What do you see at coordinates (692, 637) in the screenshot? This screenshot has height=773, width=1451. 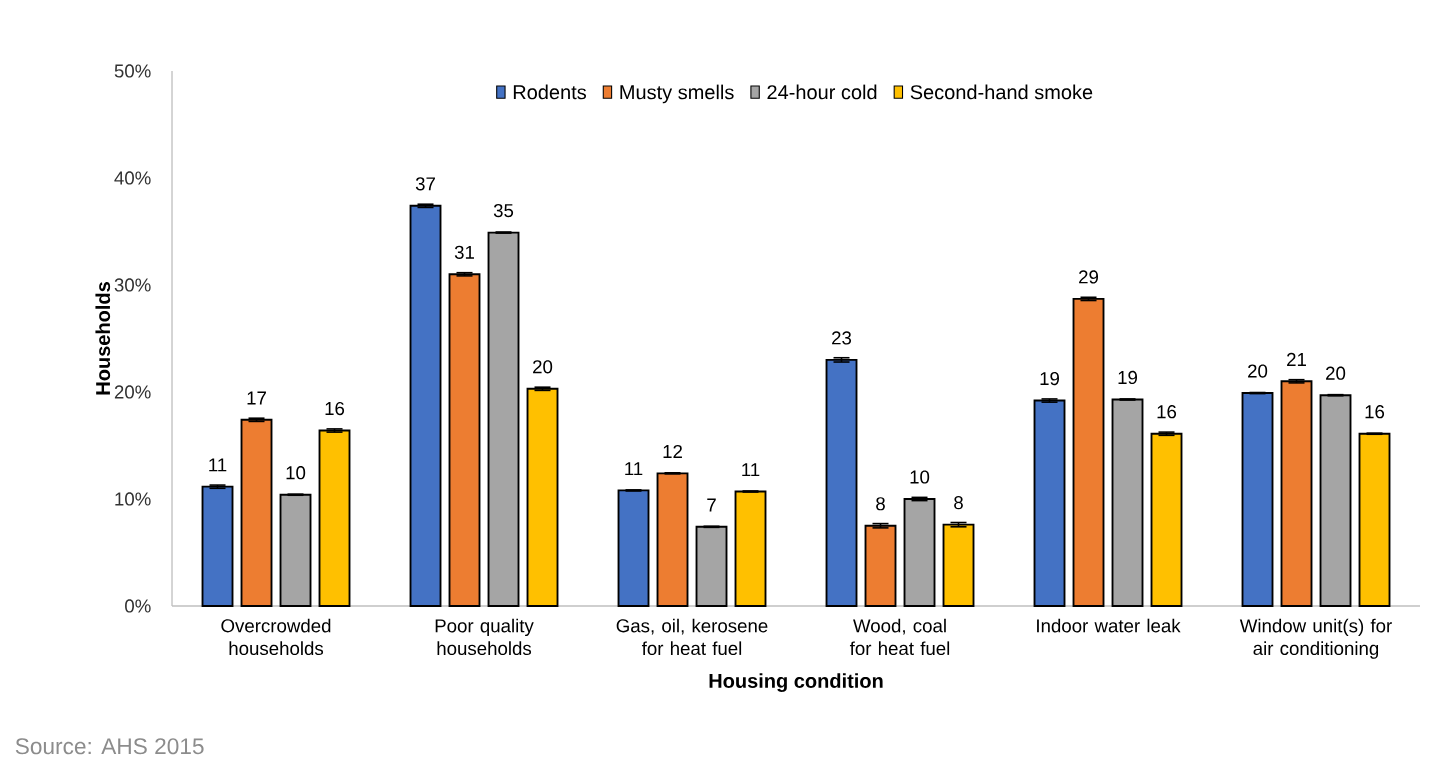 I see `x-tick-label: Gas, oil, kerosene for heat fuel` at bounding box center [692, 637].